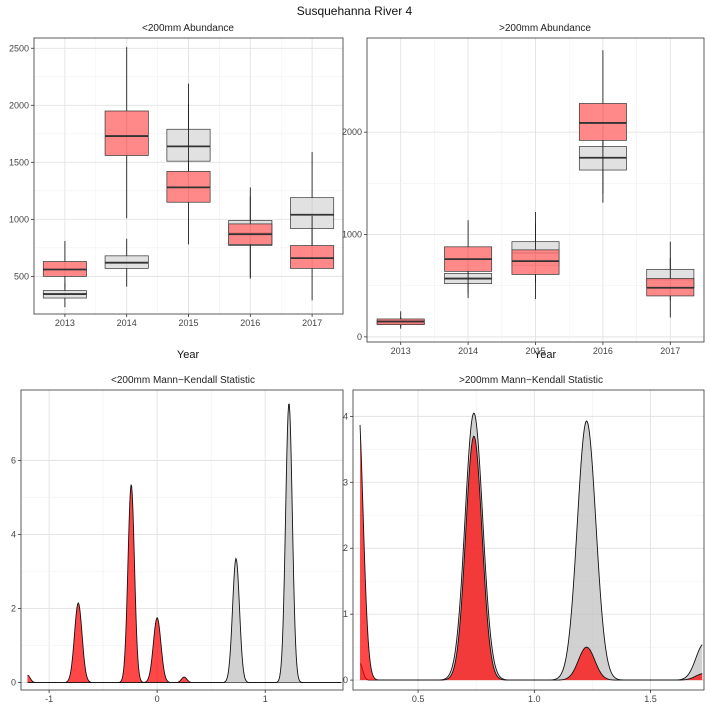 The width and height of the screenshot is (709, 709). What do you see at coordinates (183, 380) in the screenshot?
I see `panel-title-p3: <200mm Mann−Kendall Statistic` at bounding box center [183, 380].